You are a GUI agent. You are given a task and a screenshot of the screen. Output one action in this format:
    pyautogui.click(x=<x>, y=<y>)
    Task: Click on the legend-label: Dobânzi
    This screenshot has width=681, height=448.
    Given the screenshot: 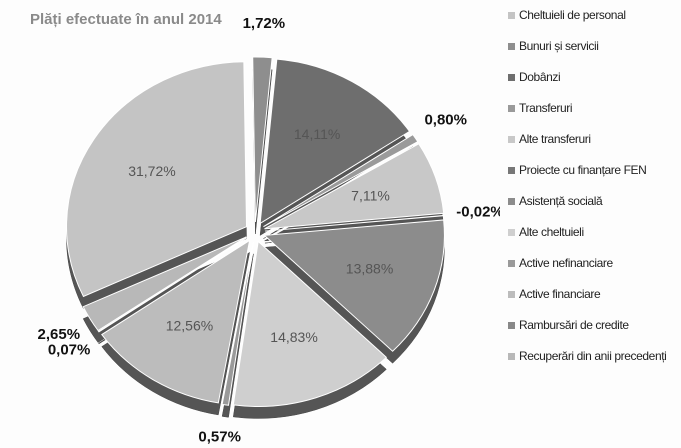 What is the action you would take?
    pyautogui.click(x=540, y=77)
    